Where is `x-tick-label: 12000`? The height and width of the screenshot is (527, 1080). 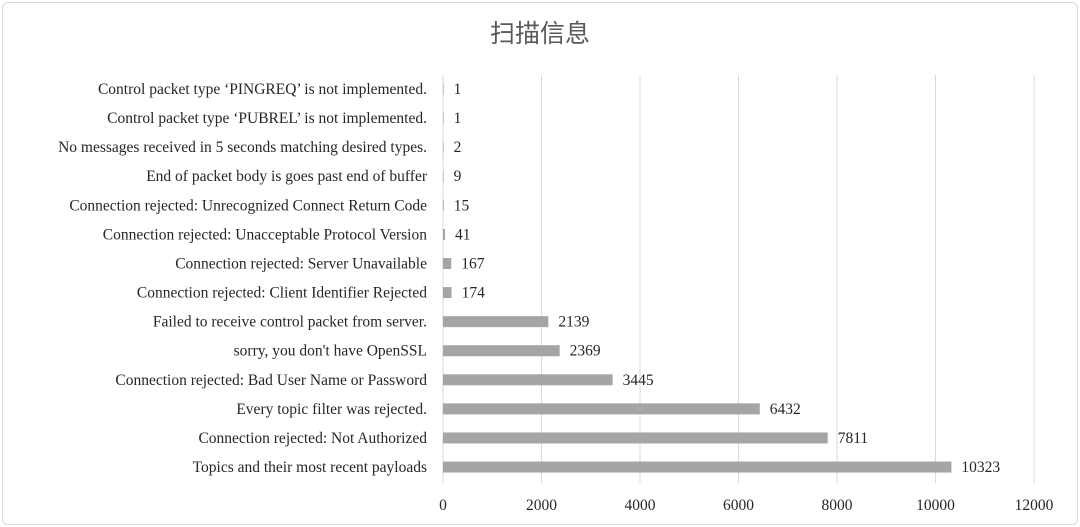
x-tick-label: 12000 is located at coordinates (1034, 505).